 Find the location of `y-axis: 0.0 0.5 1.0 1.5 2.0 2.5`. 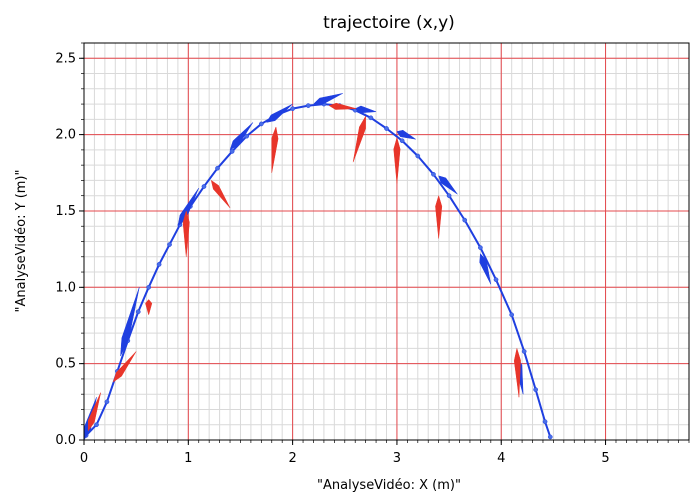

y-axis: 0.0 0.5 1.0 1.5 2.0 2.5 is located at coordinates (69, 245).